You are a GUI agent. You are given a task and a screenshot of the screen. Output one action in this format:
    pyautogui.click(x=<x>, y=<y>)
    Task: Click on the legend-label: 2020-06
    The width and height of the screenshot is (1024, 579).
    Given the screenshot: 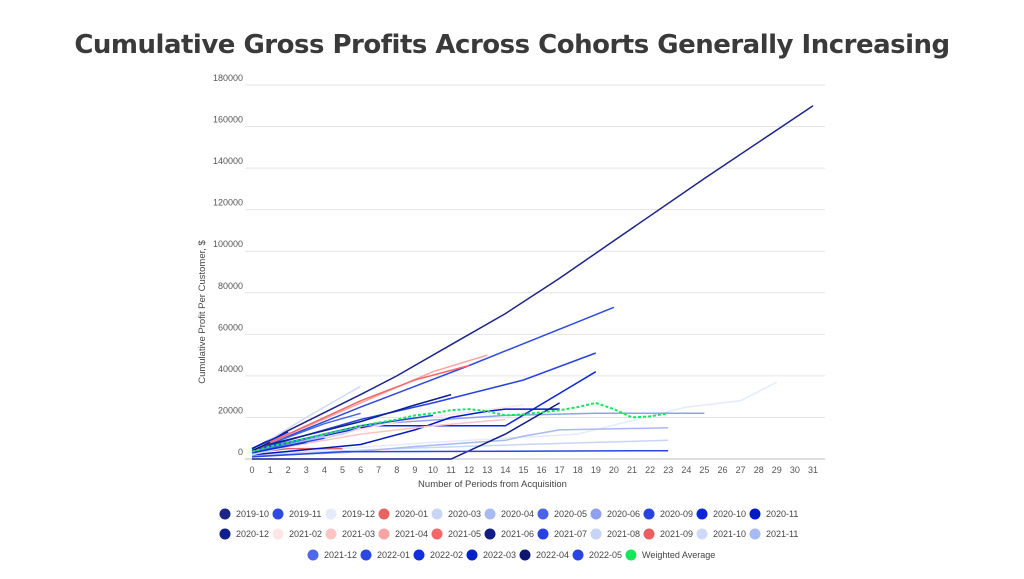 What is the action you would take?
    pyautogui.click(x=623, y=514)
    